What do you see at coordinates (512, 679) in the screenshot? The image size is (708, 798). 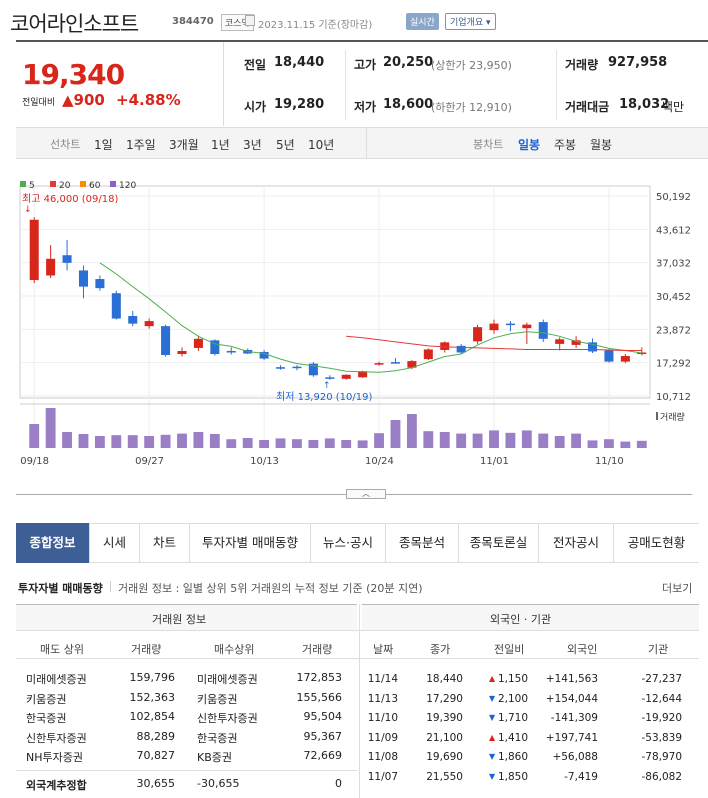 I see `row-diff: 1,150` at bounding box center [512, 679].